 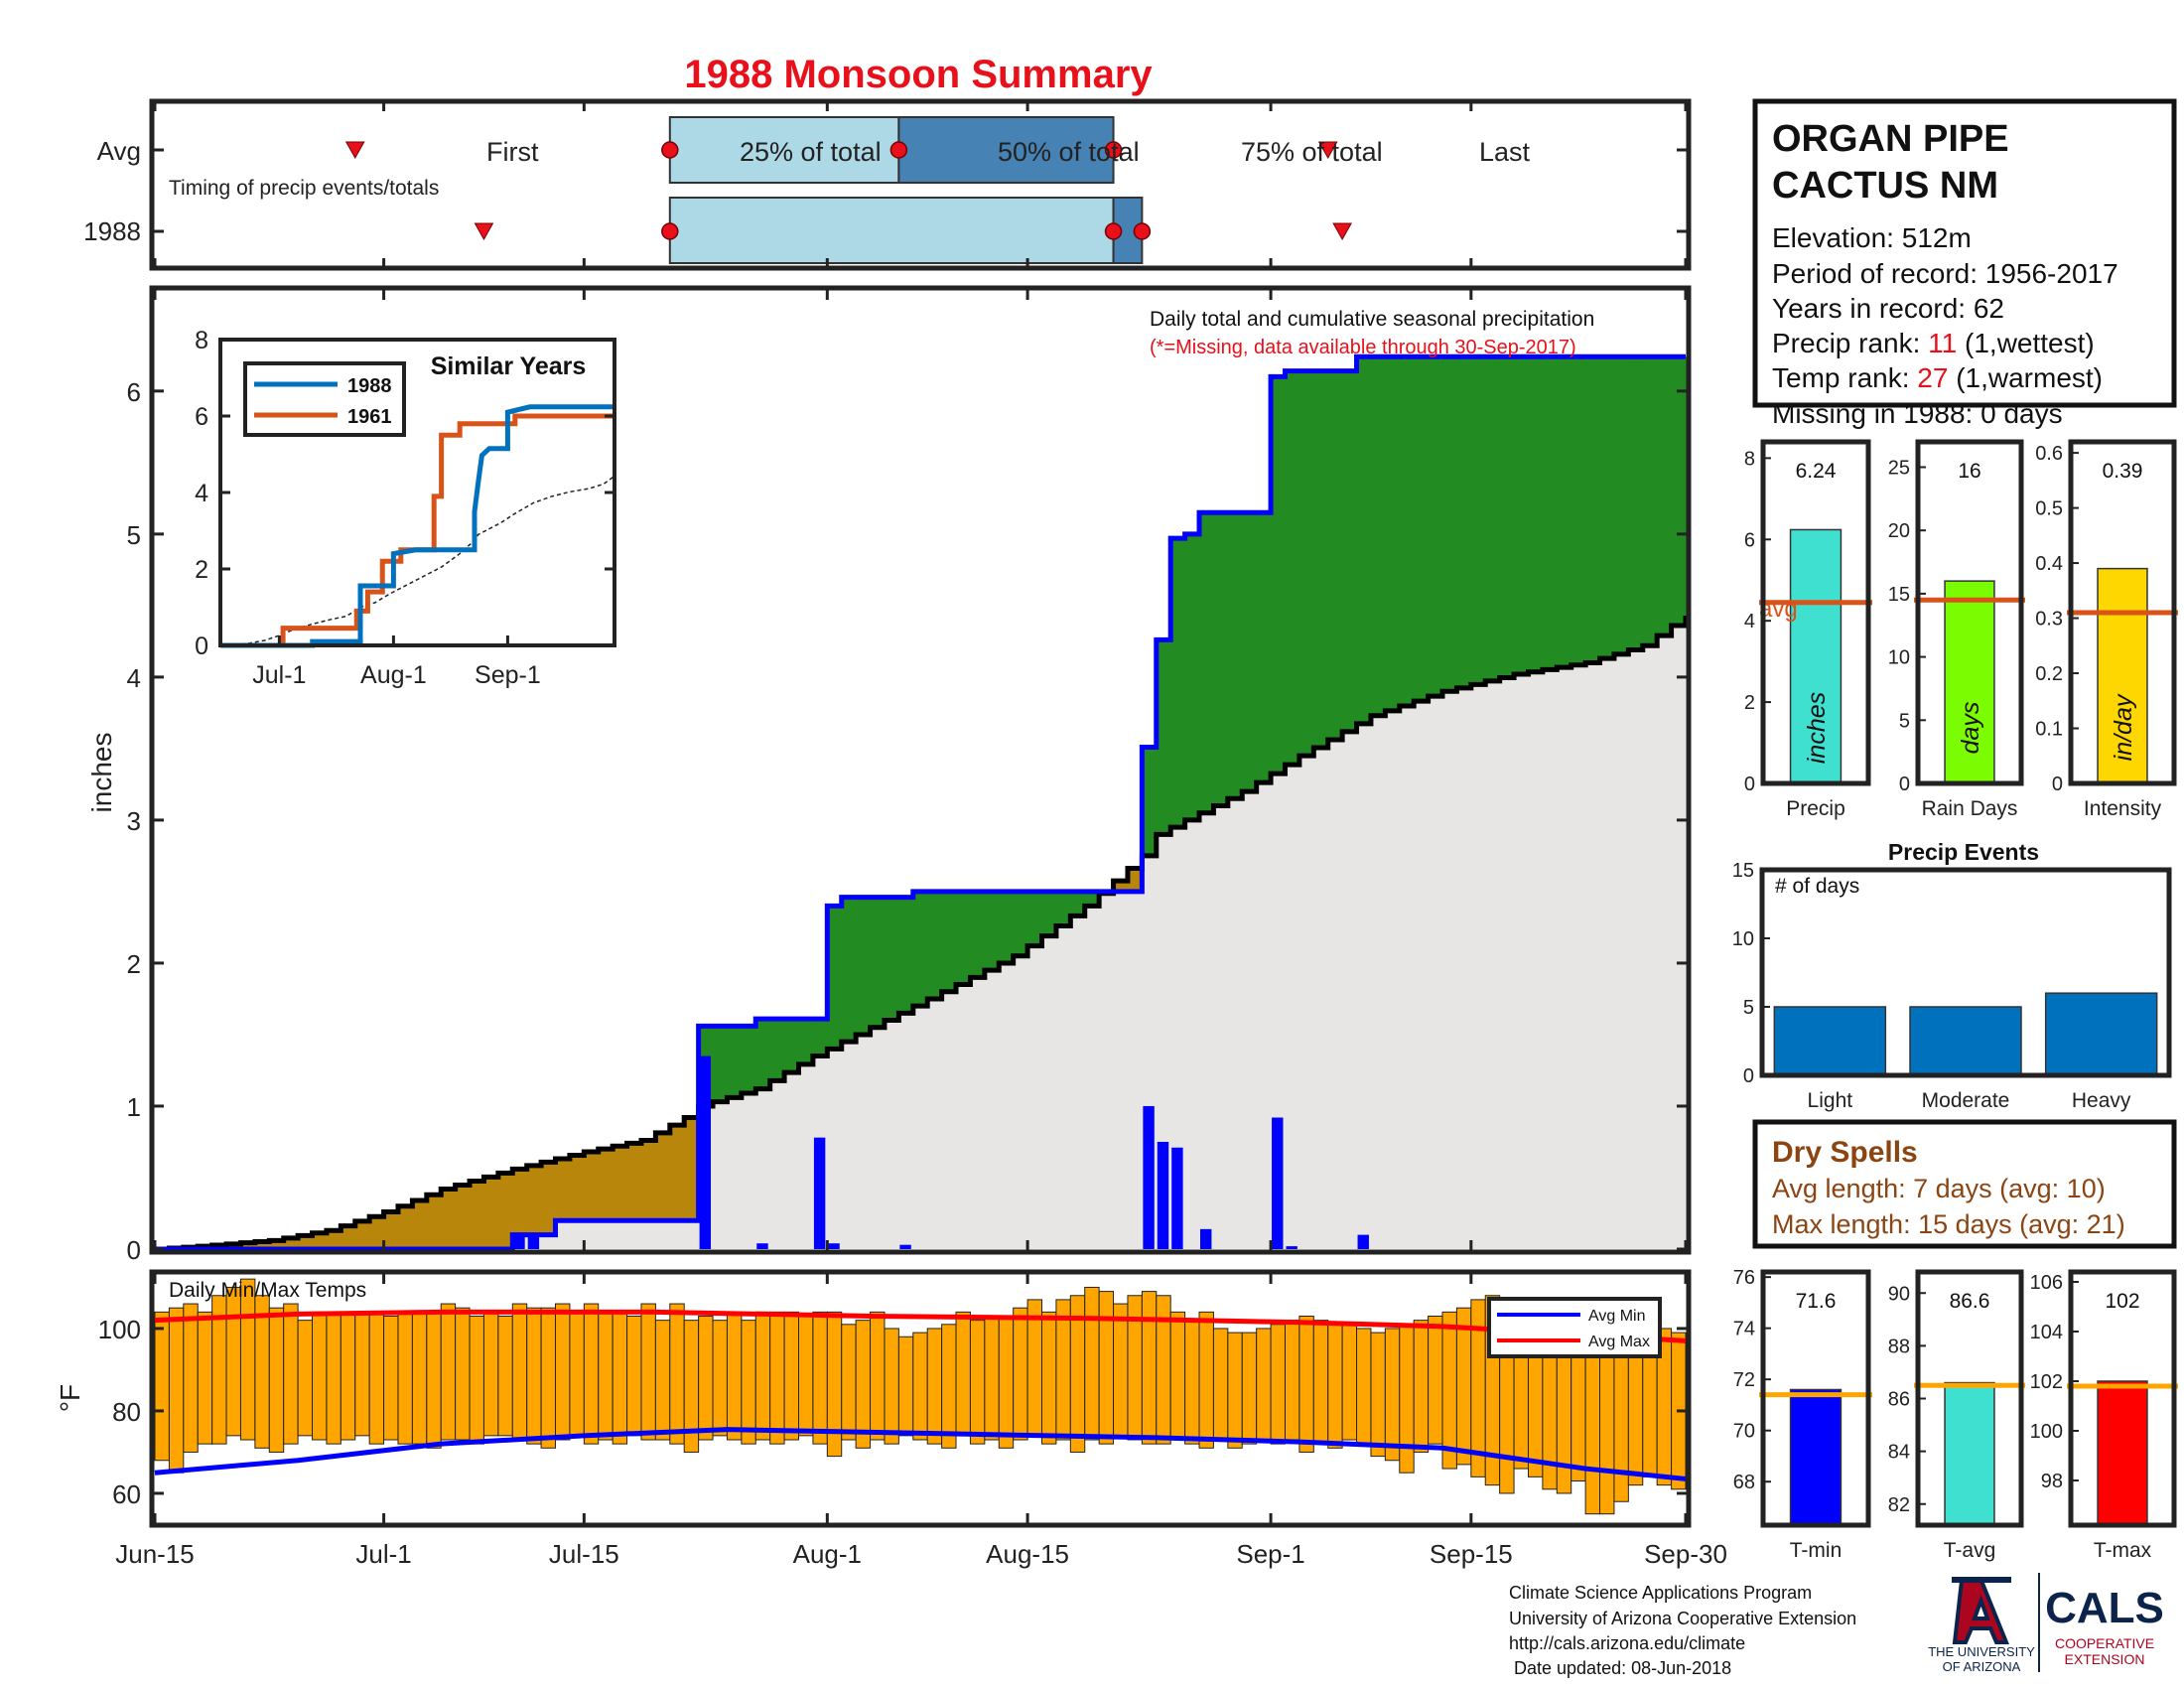 I want to click on inset-legend-1988: 1988, so click(x=369, y=386).